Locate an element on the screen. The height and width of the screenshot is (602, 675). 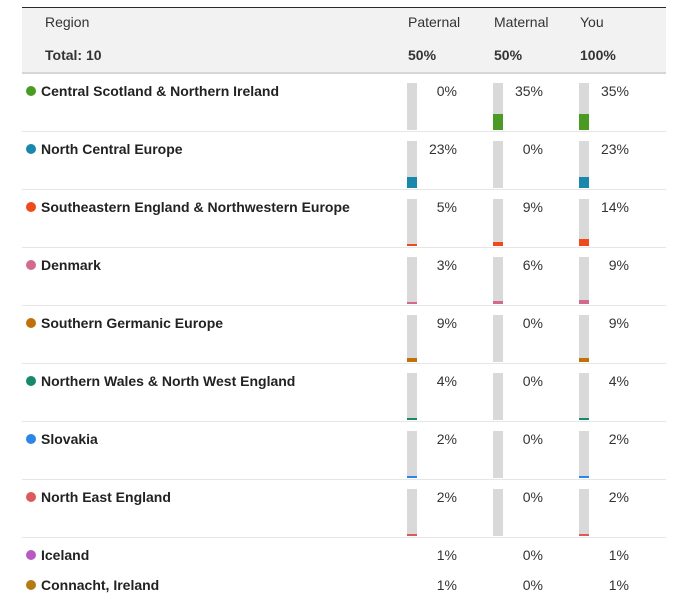
region-name: Connacht, Ireland is located at coordinates (100, 585).